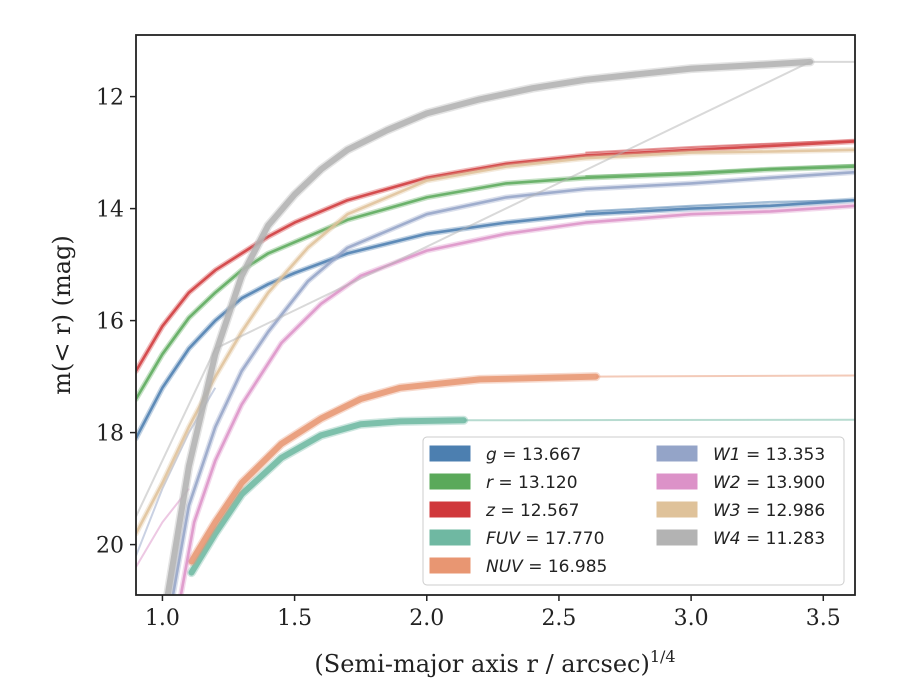 The width and height of the screenshot is (900, 700). Describe the element at coordinates (162, 618) in the screenshot. I see `x-tick-label-0: 1.0` at that location.